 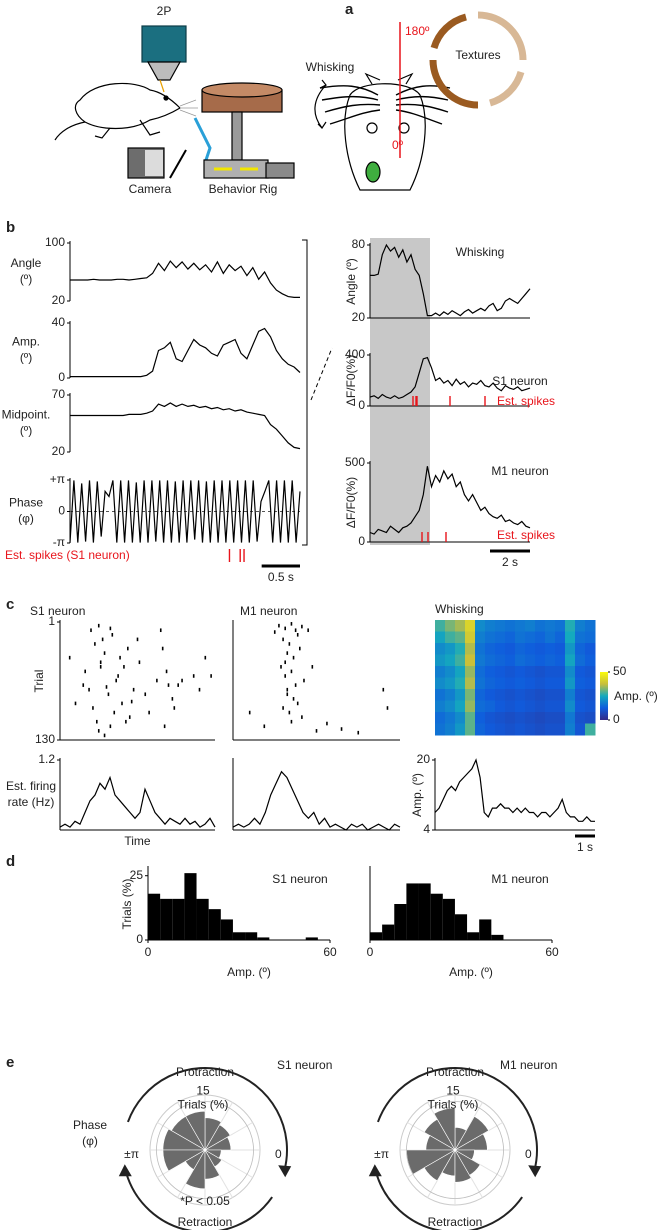 I want to click on mouse-paws, so click(x=127, y=129).